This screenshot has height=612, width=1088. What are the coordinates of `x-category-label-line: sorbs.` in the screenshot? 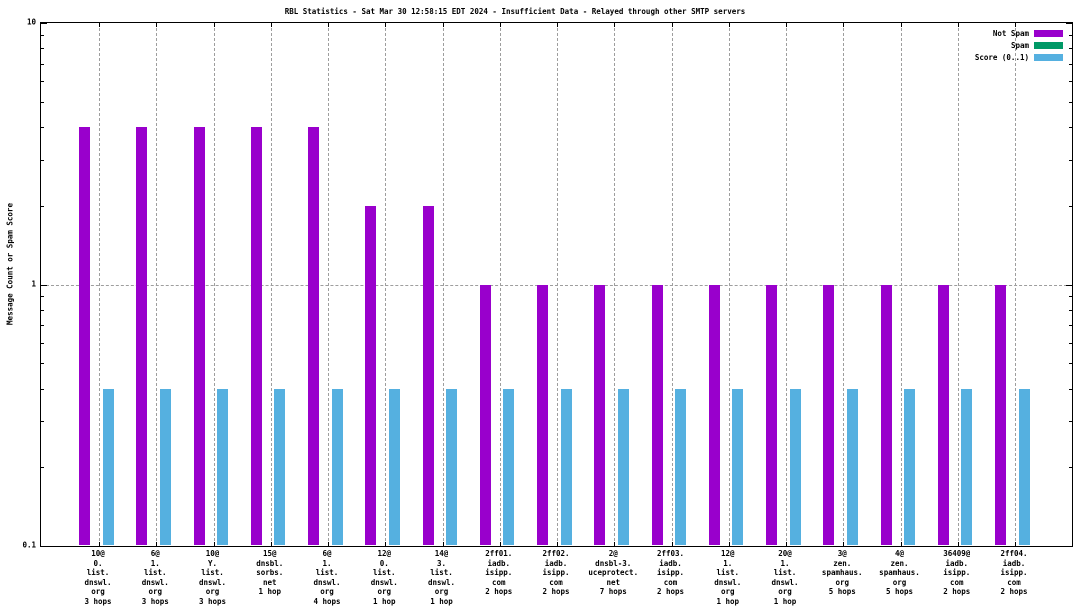 It's located at (270, 572).